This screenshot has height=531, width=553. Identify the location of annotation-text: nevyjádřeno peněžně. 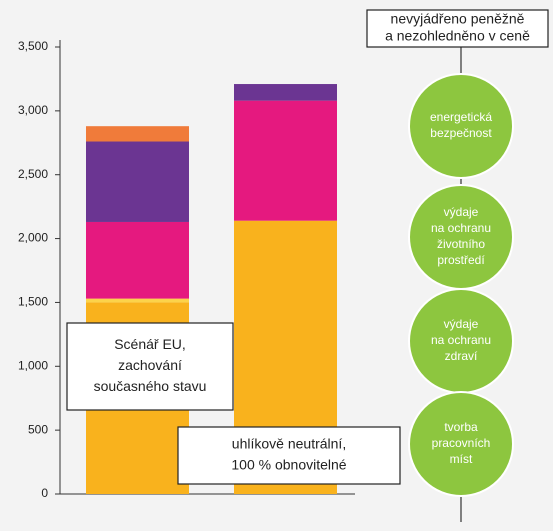
(458, 19).